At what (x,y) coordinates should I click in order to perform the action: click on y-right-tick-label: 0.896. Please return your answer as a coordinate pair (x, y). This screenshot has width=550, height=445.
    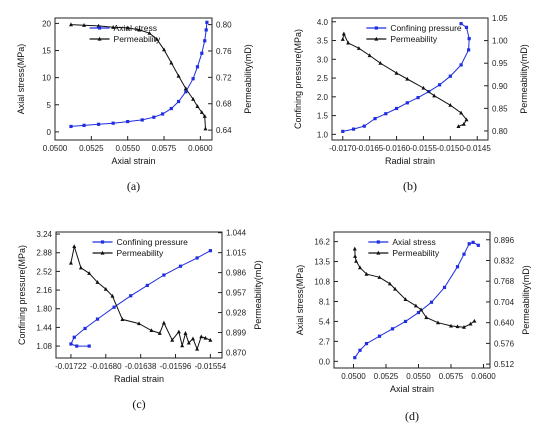
    Looking at the image, I should click on (504, 240).